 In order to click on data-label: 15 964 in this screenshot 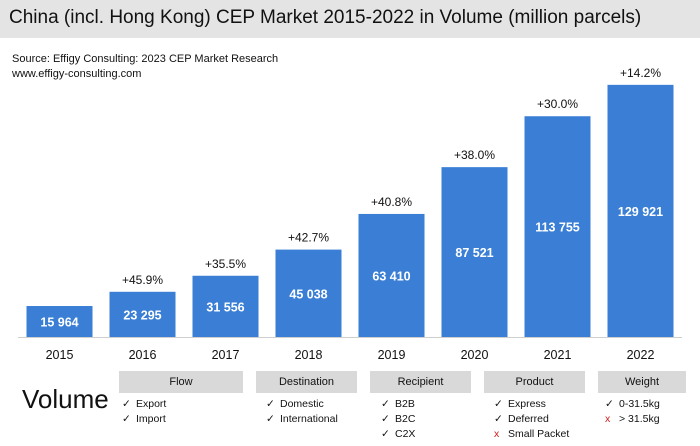, I will do `click(59, 323)`.